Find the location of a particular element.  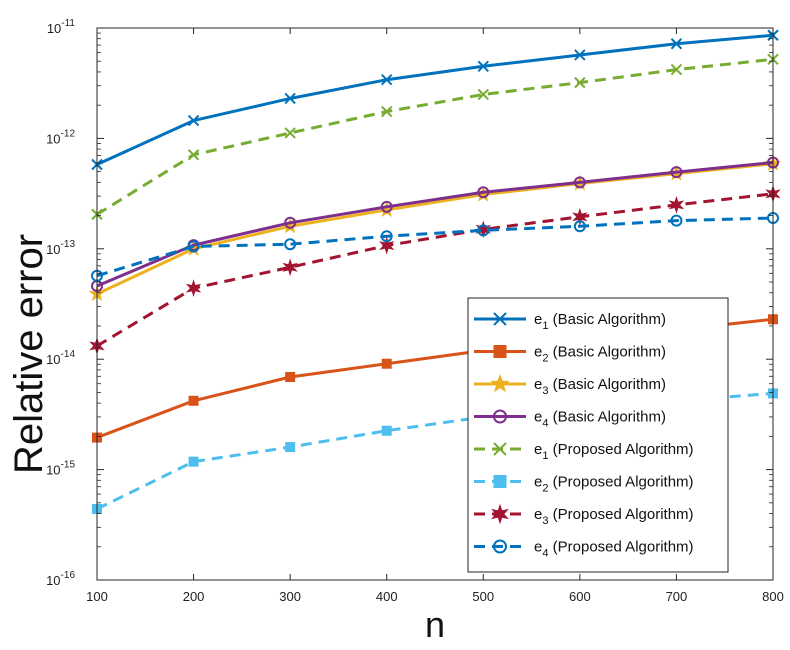

x-tick-label: 500 is located at coordinates (483, 596).